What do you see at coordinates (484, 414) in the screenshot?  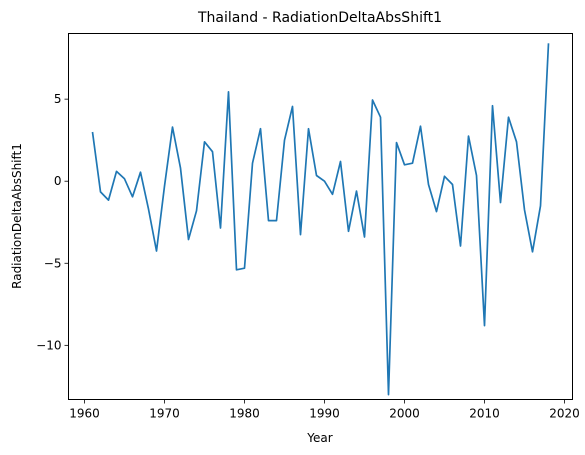 I see `x-tick-label: 2010` at bounding box center [484, 414].